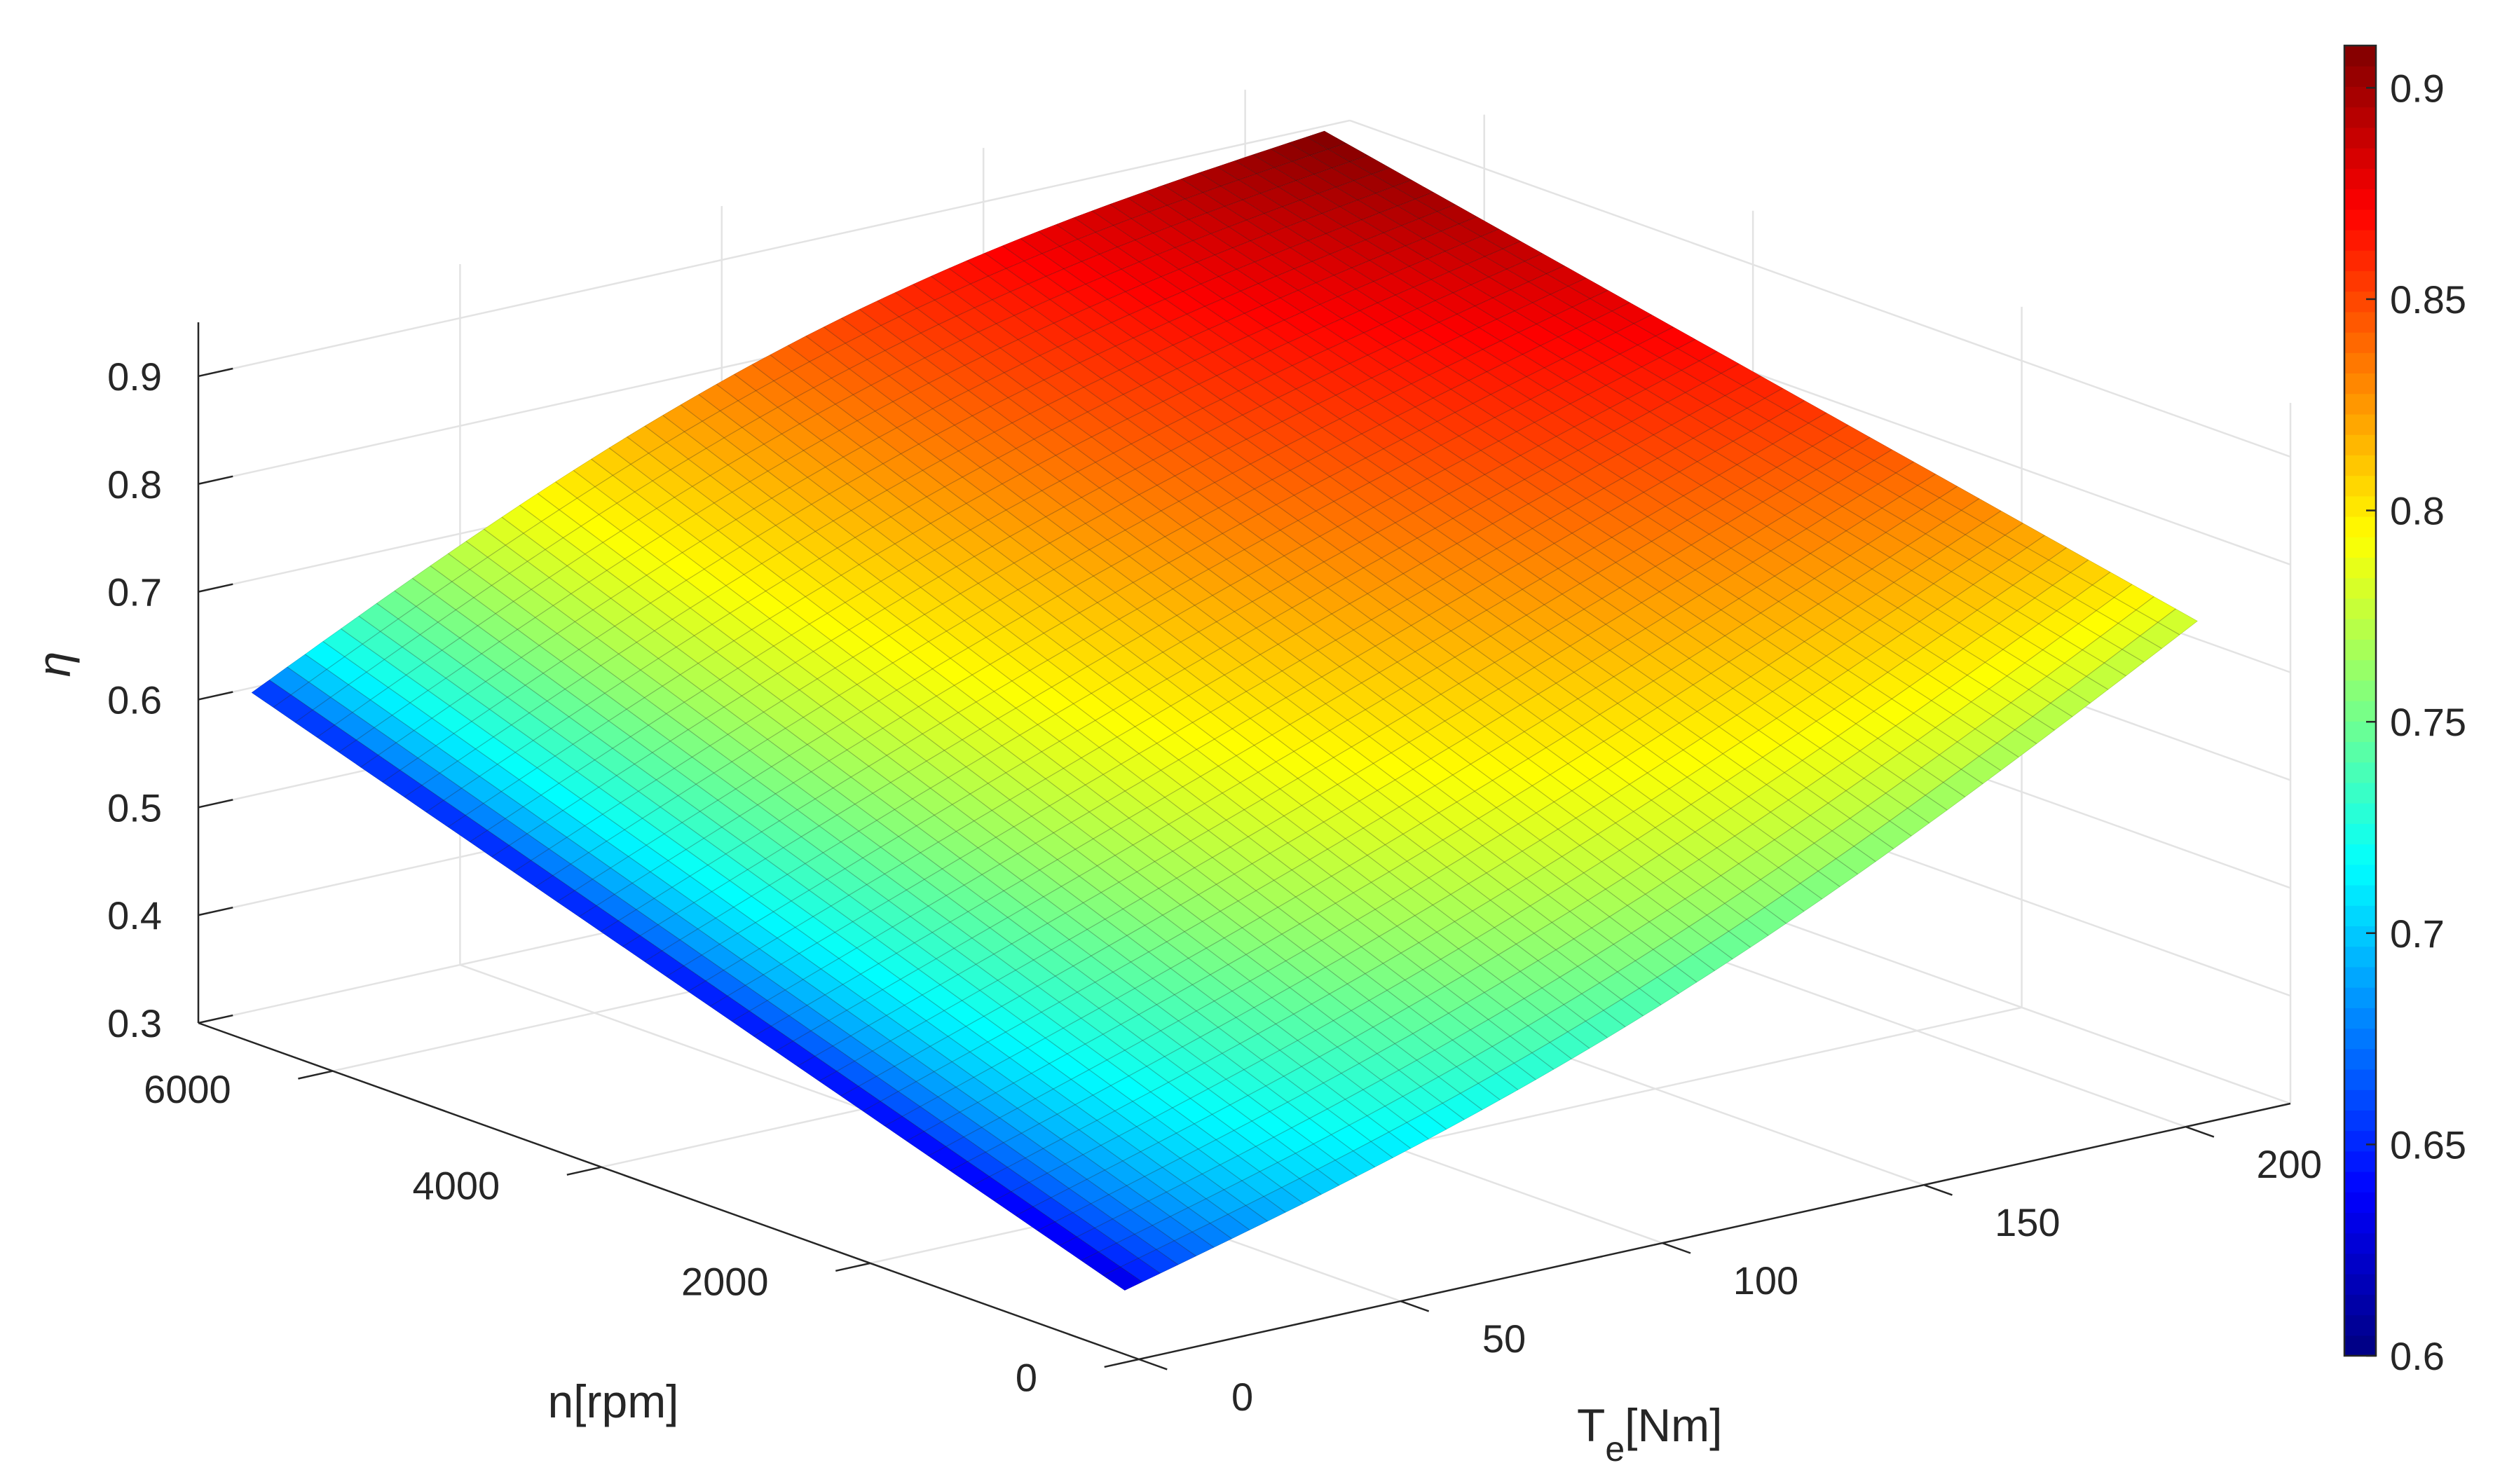 The image size is (2514, 1484). What do you see at coordinates (134, 807) in the screenshot?
I see `z-tick-label: 0.5` at bounding box center [134, 807].